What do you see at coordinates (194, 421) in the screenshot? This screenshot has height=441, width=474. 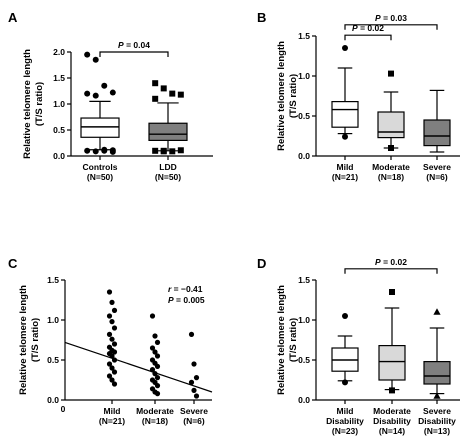 I see `category-label-line: (N=6)` at bounding box center [194, 421].